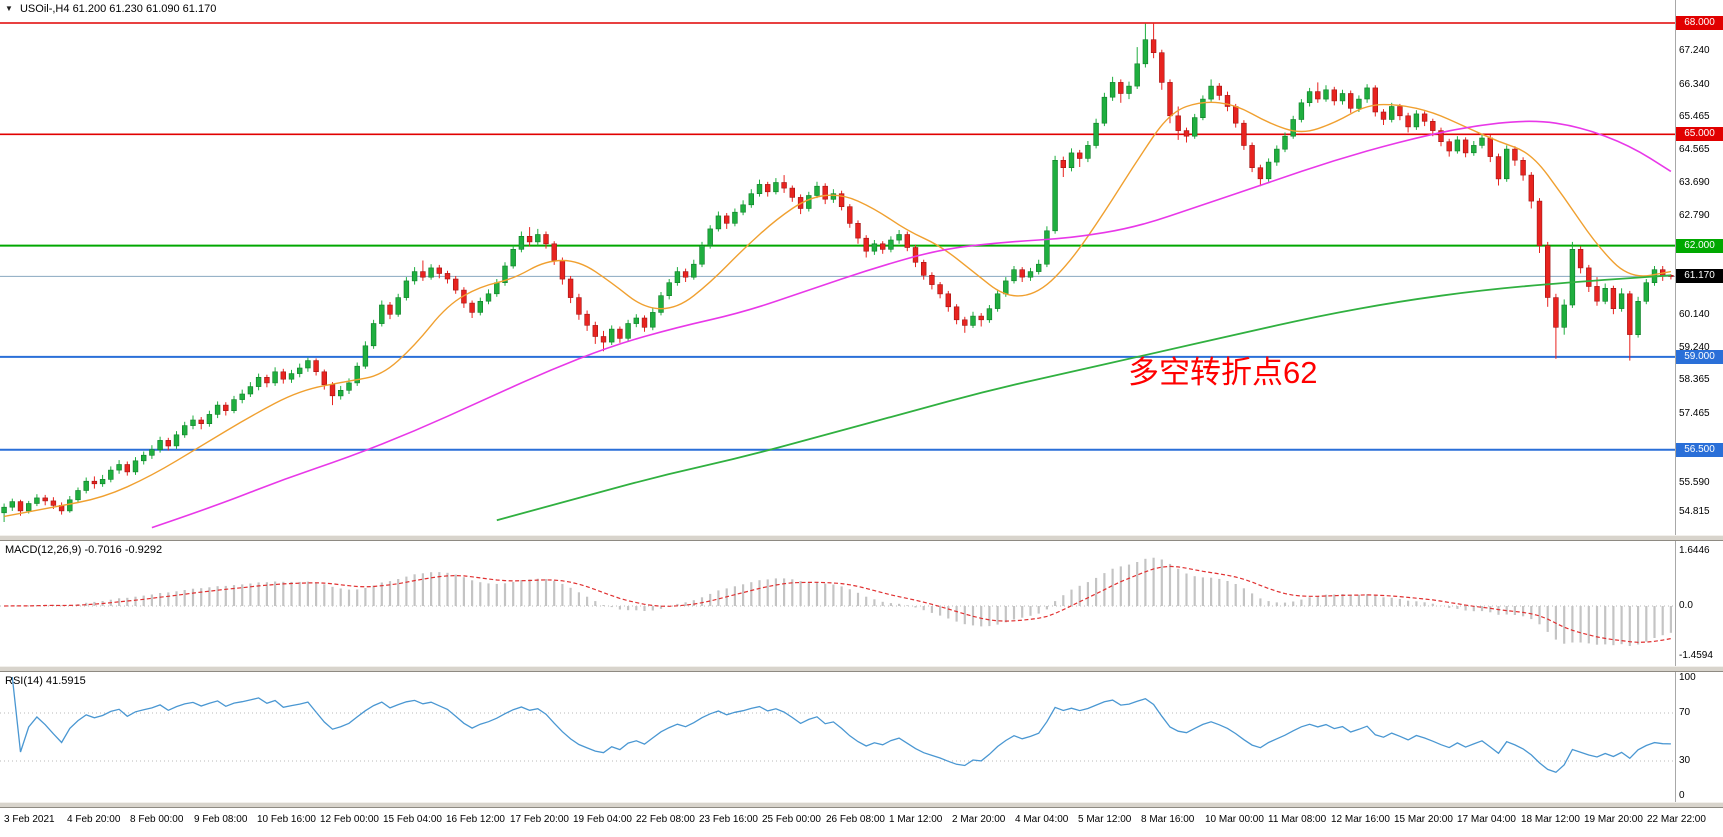  I want to click on macd-axis: 1.6446 0.0 -1.4594, so click(1699, 603).